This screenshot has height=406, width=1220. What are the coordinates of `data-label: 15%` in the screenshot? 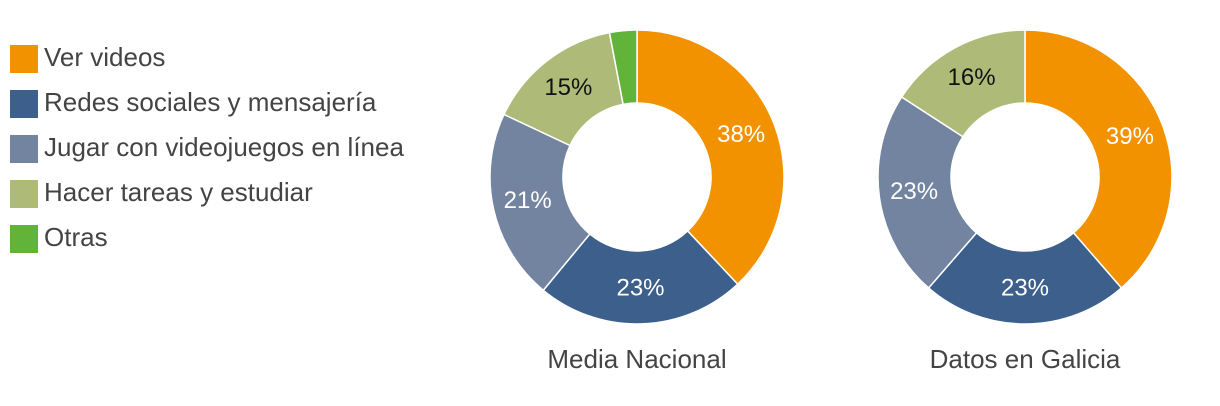 It's located at (568, 87).